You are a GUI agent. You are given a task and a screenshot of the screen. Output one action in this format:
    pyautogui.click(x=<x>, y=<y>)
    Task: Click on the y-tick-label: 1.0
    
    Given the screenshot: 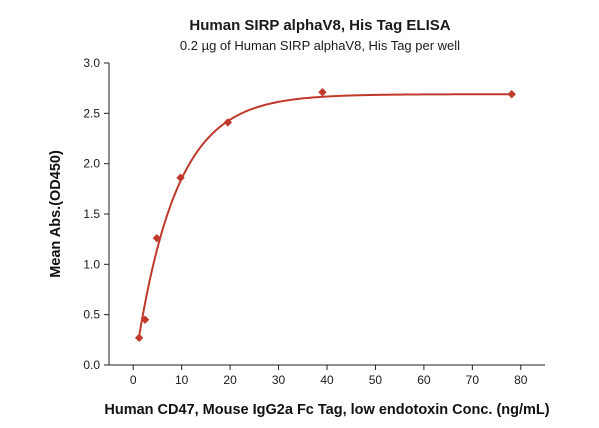 What is the action you would take?
    pyautogui.click(x=91, y=264)
    